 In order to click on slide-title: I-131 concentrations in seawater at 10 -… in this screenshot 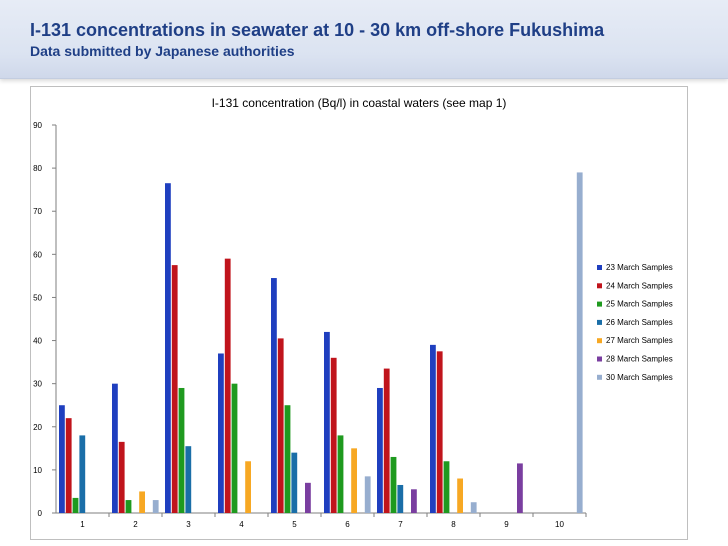, I will do `click(317, 30)`.